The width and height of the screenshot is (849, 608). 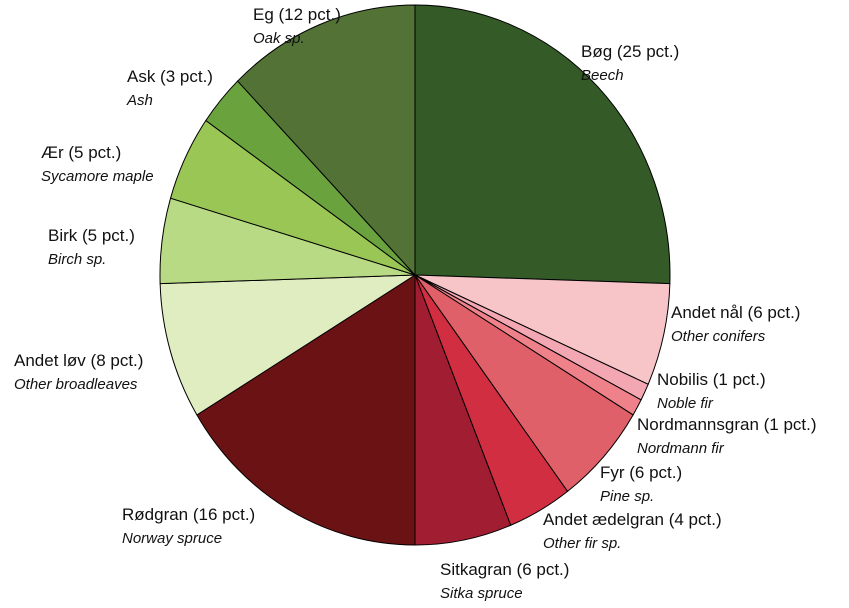 What do you see at coordinates (188, 514) in the screenshot?
I see `slice-label: Rødgran (16 pct.)` at bounding box center [188, 514].